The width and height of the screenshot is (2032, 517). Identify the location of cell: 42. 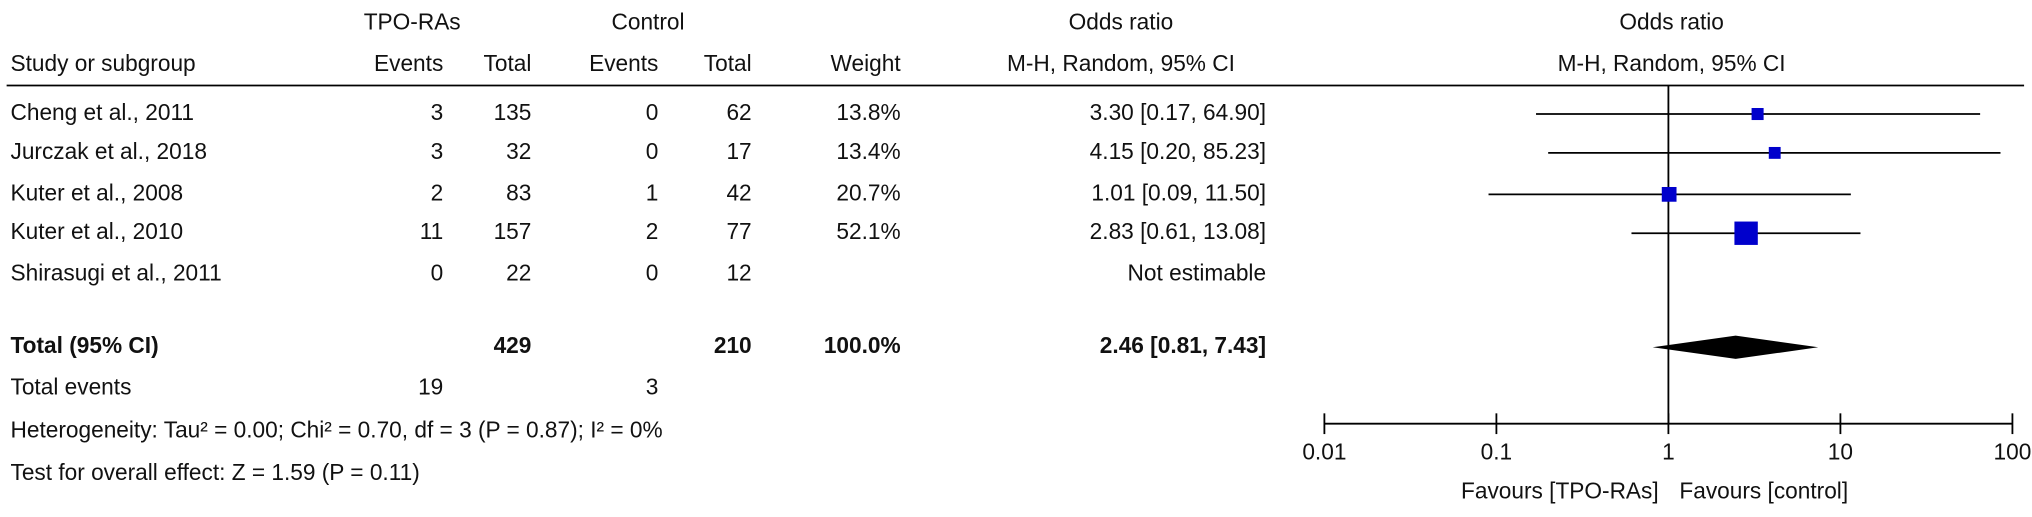
(738, 192).